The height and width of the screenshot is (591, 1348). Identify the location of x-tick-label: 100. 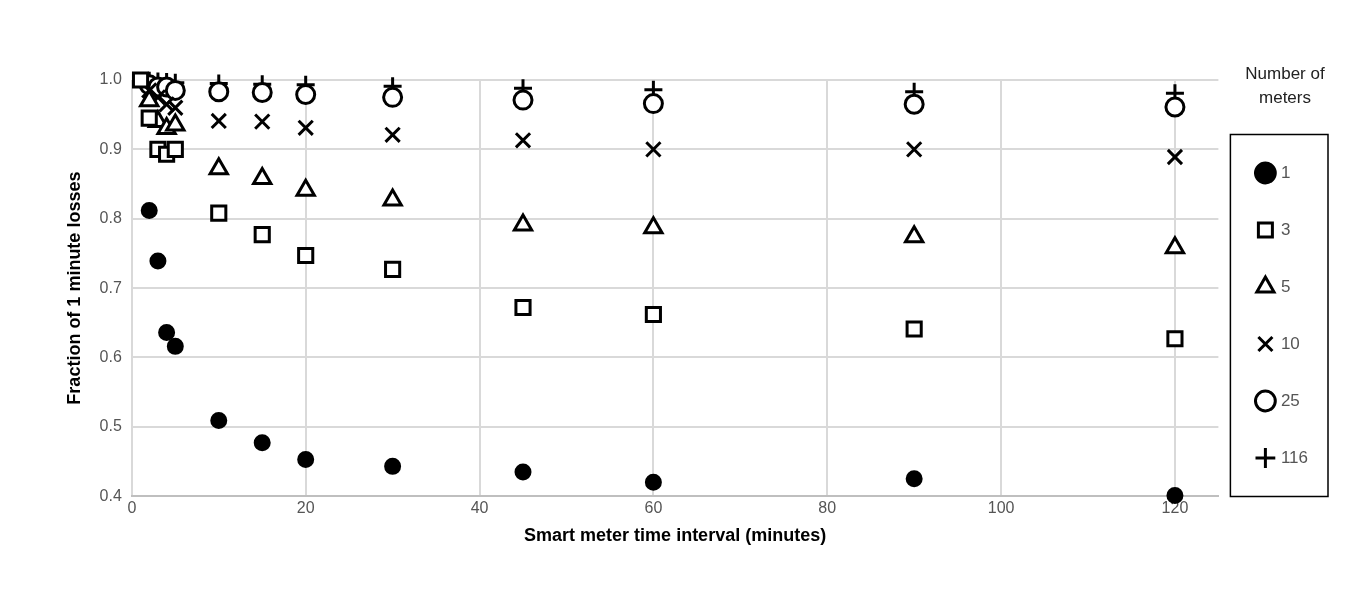
(1001, 508).